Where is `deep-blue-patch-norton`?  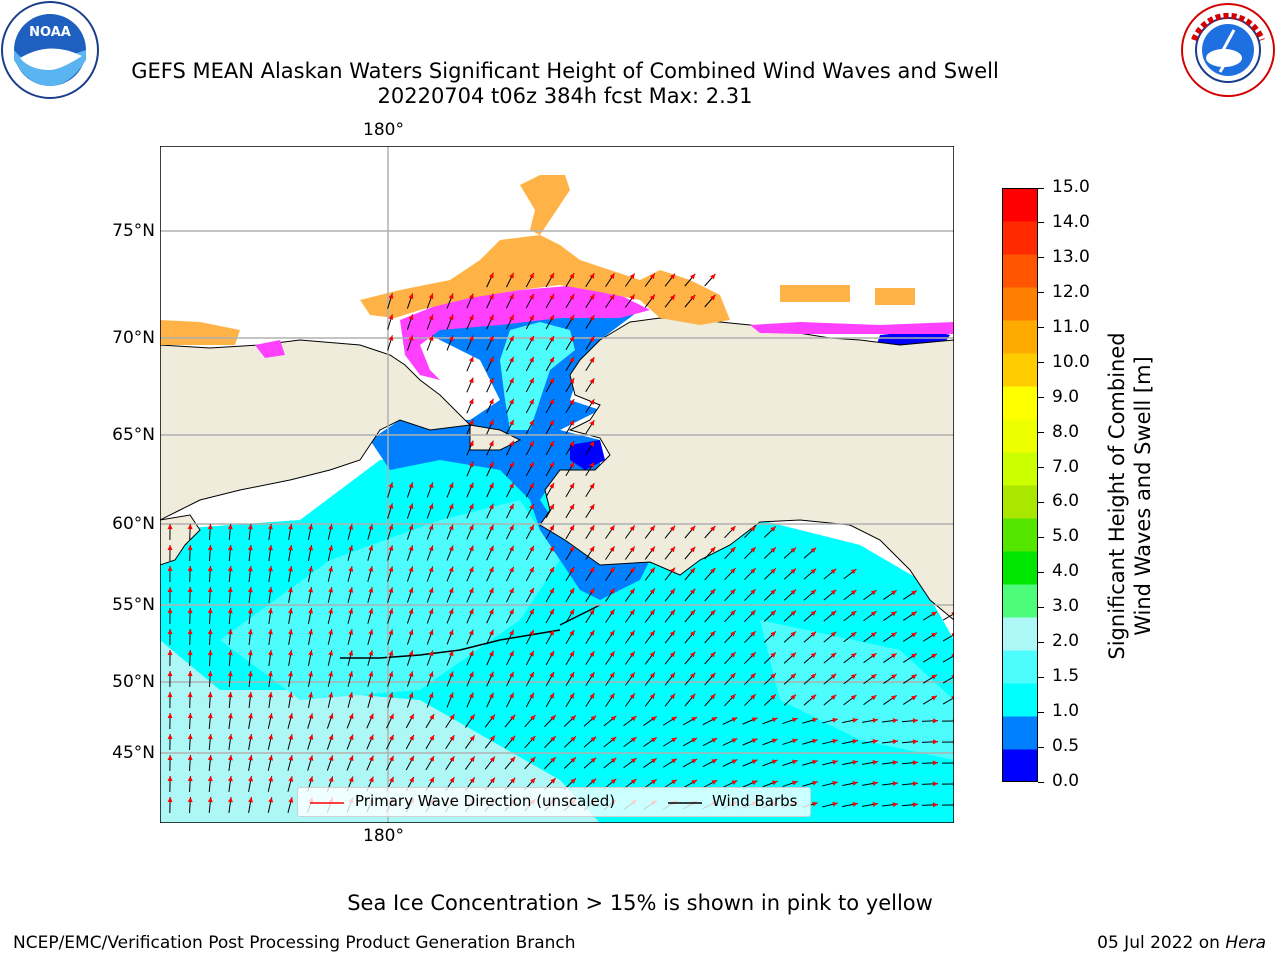
deep-blue-patch-norton is located at coordinates (587, 455).